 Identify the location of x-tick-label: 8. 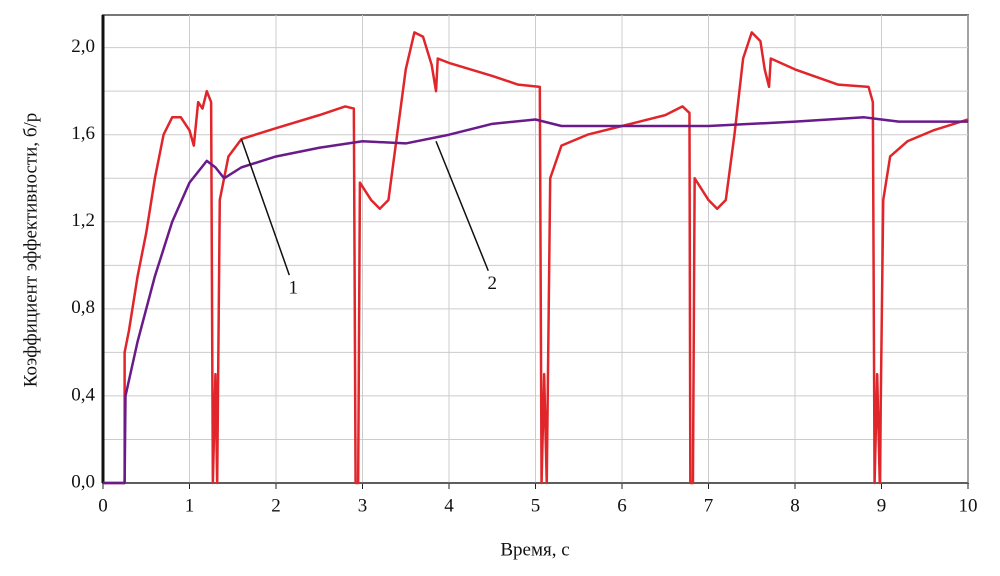
(795, 505).